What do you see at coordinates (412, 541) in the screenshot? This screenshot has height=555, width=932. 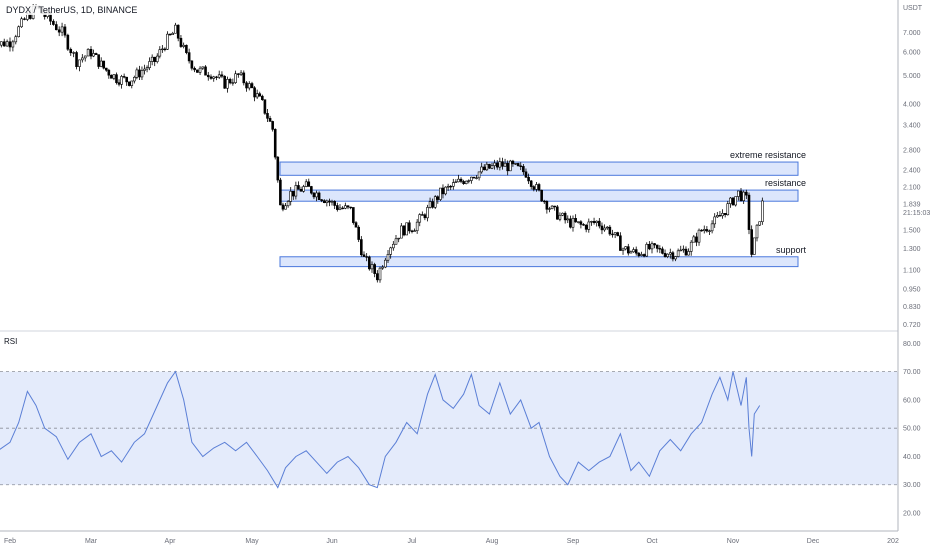 I see `time-tick-label: Jul` at bounding box center [412, 541].